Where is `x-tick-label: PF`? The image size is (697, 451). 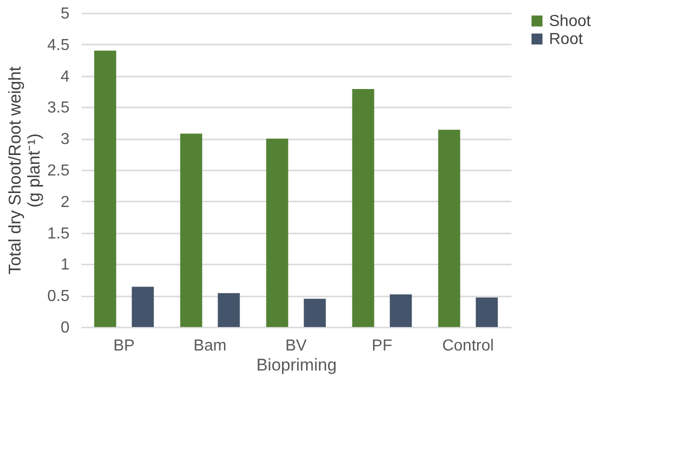
x-tick-label: PF is located at coordinates (382, 346).